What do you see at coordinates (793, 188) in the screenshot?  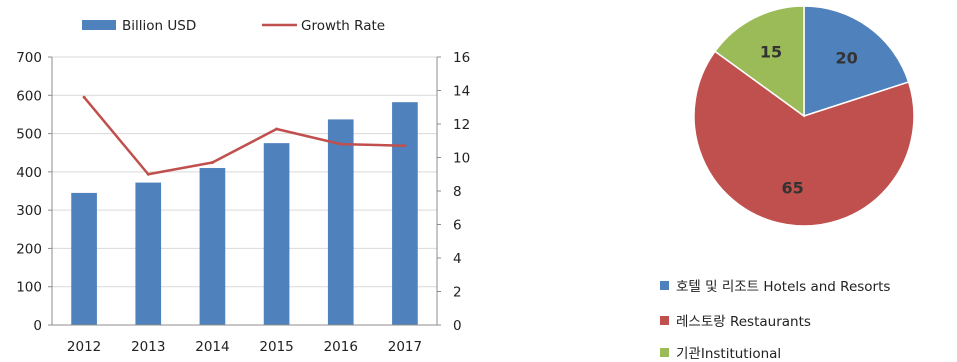 I see `pie-value-label-restaurants: 65` at bounding box center [793, 188].